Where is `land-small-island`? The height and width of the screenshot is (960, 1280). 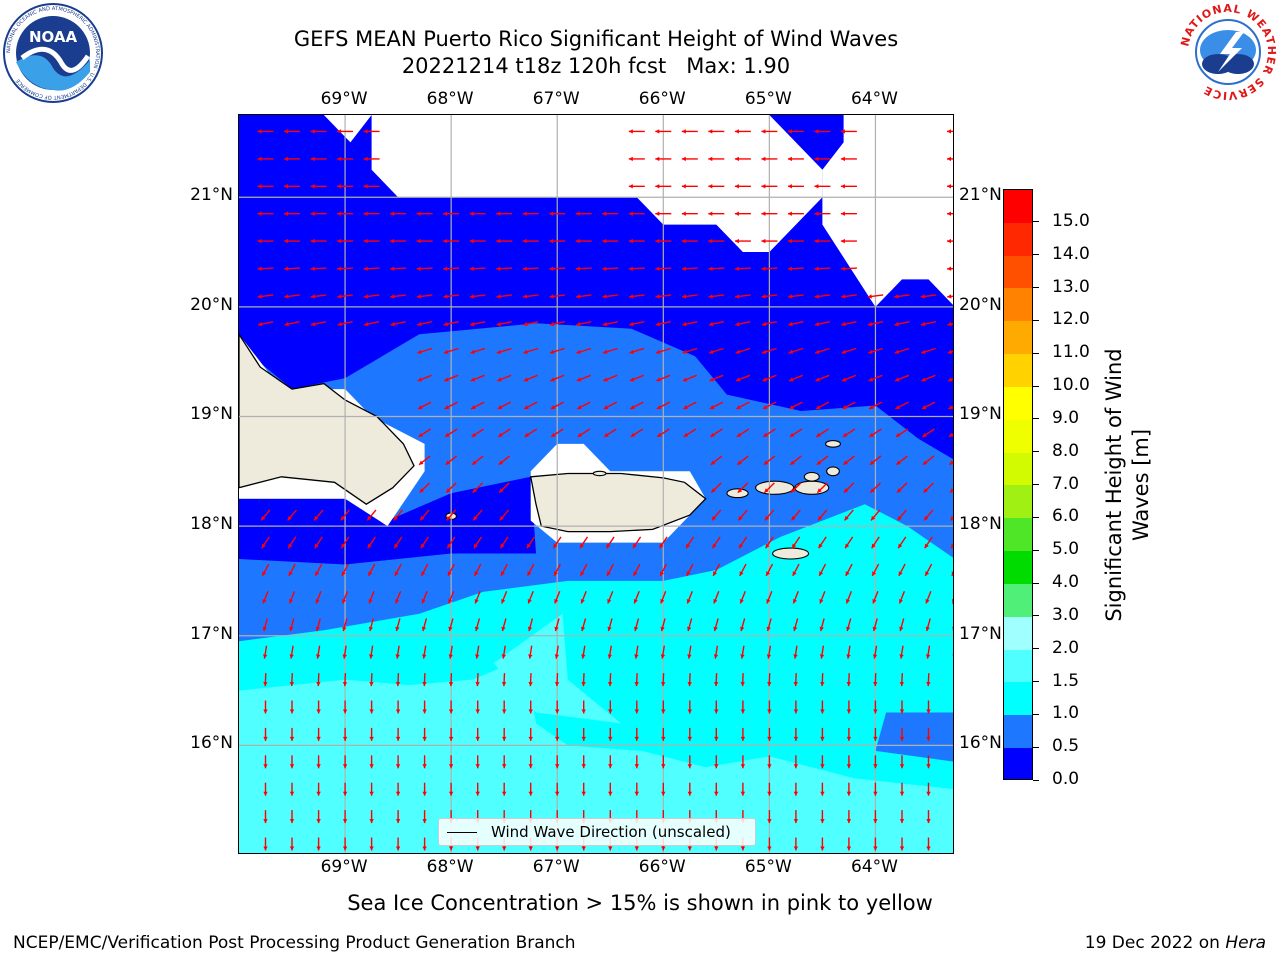 land-small-island is located at coordinates (791, 553).